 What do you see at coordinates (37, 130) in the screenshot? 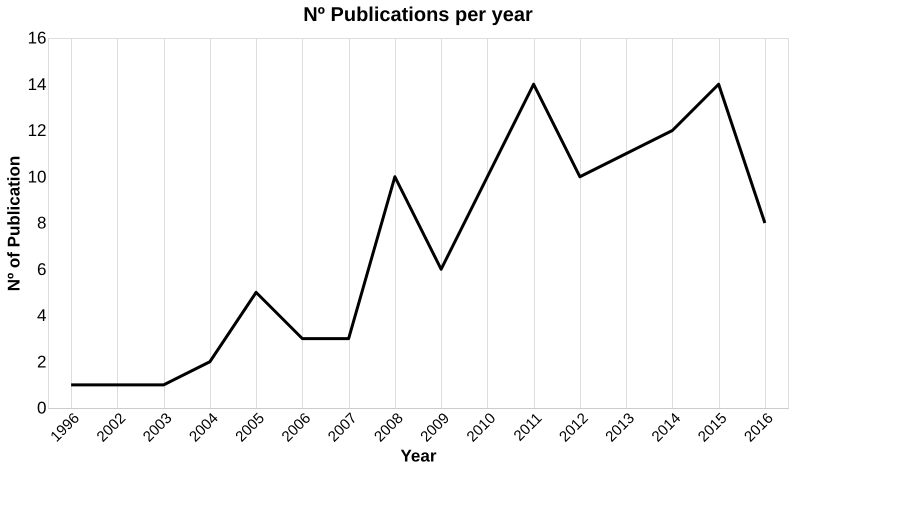
I see `y-tick-label: 12` at bounding box center [37, 130].